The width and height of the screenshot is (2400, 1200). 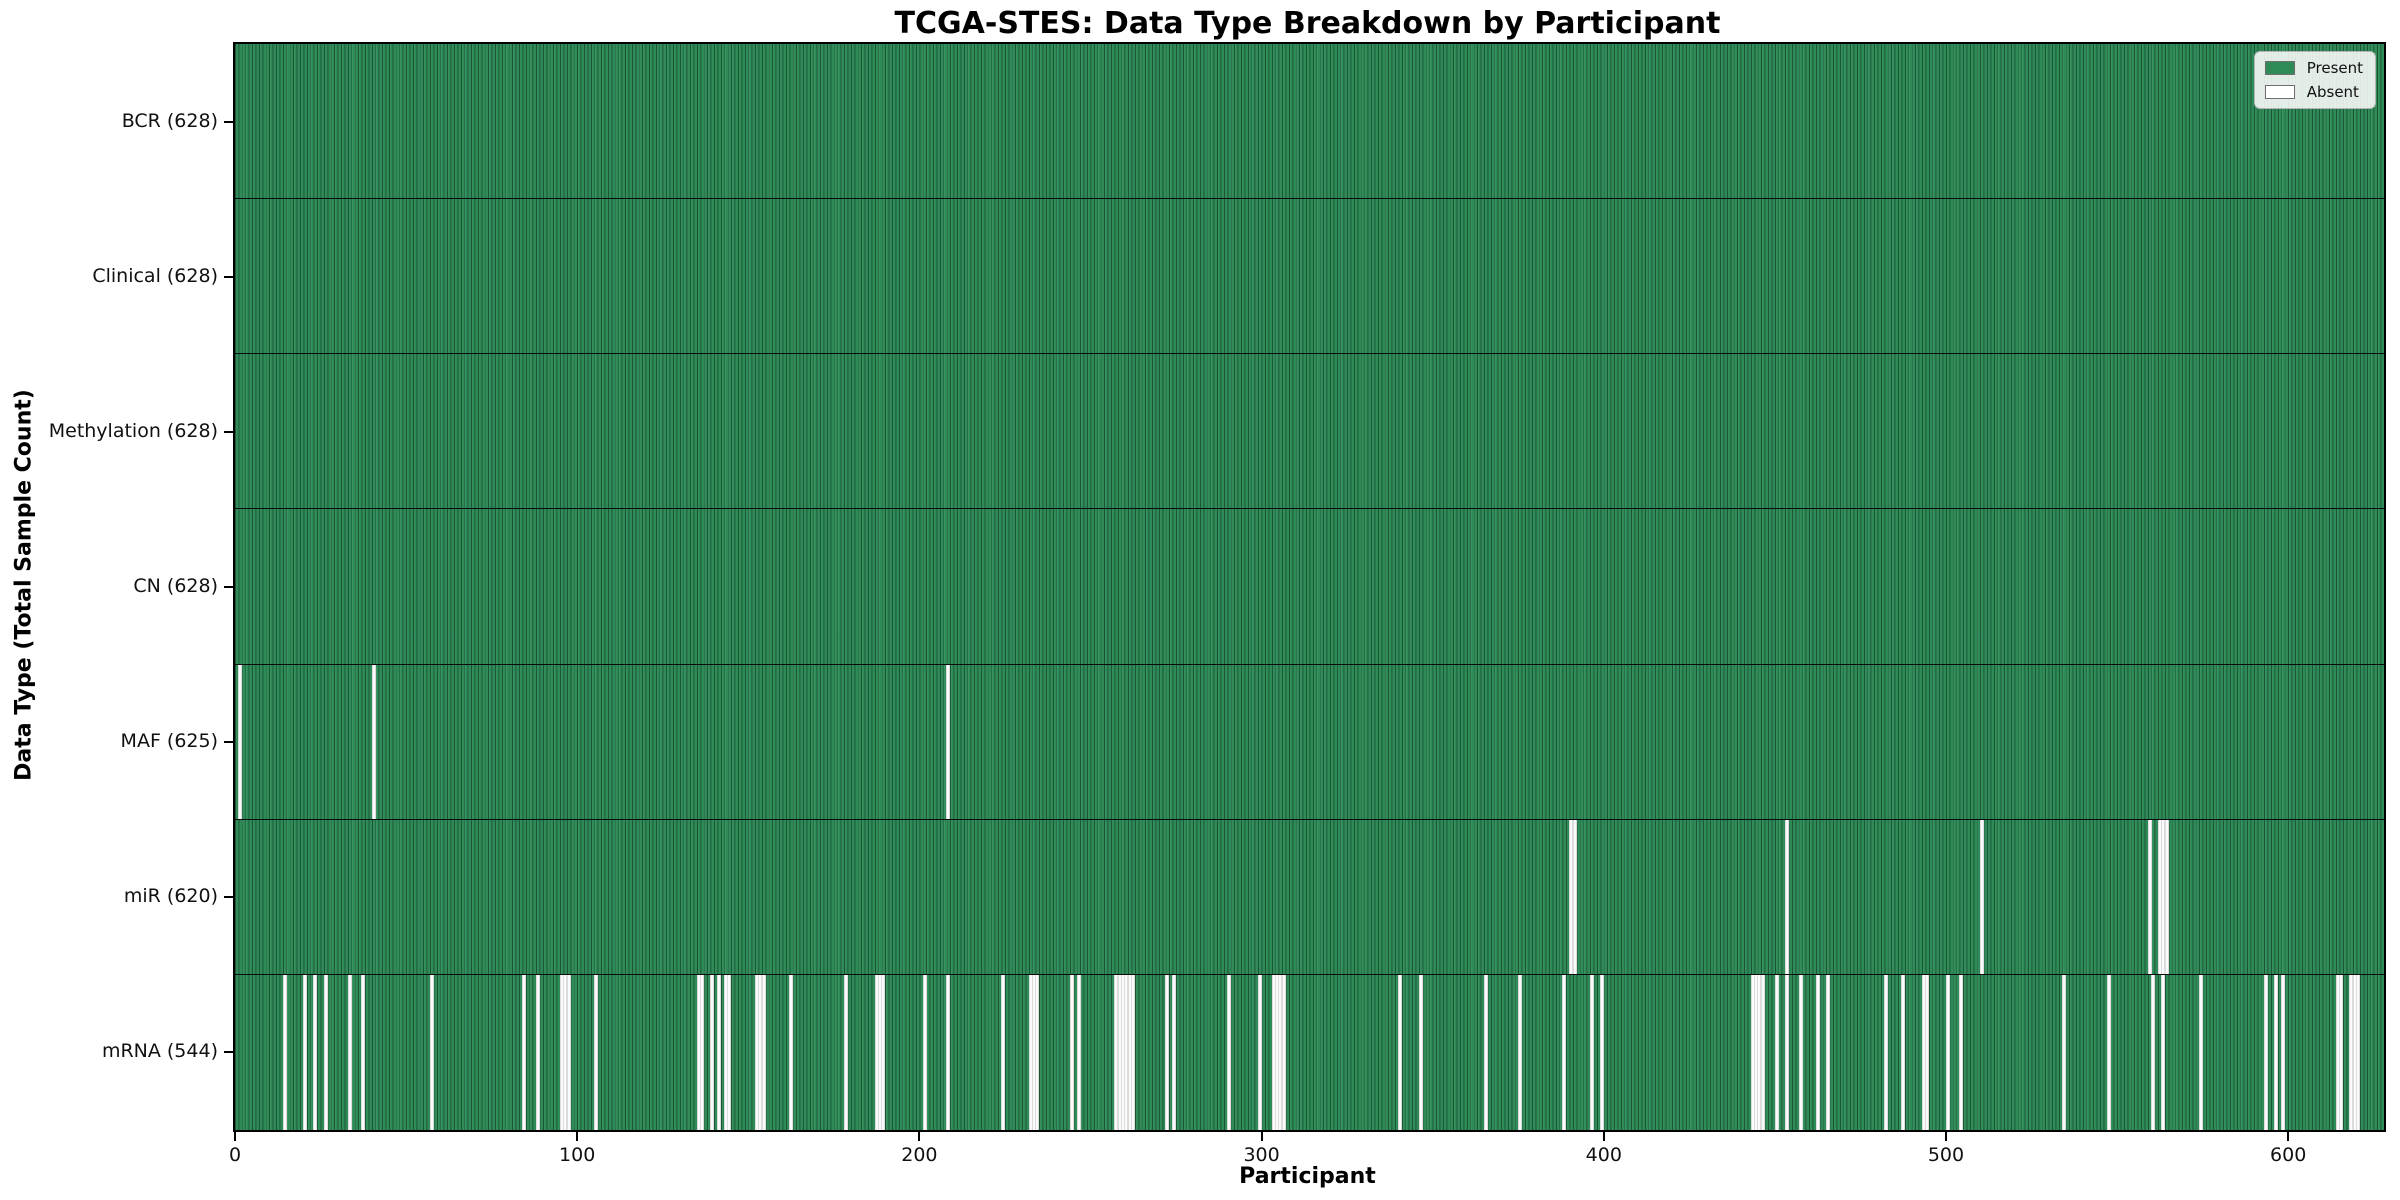 What do you see at coordinates (175, 586) in the screenshot?
I see `ytick-label-CN: CN (628)` at bounding box center [175, 586].